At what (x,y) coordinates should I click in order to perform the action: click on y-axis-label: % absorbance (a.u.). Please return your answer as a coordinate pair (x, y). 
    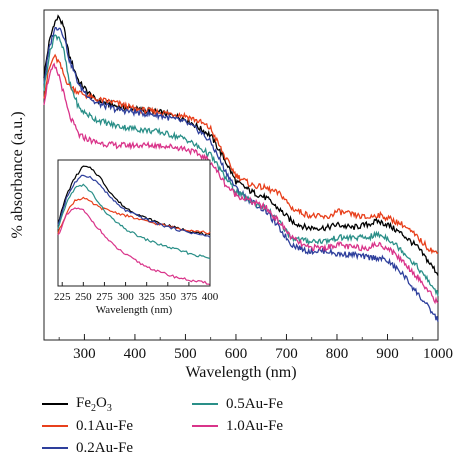
    Looking at the image, I should click on (17, 174).